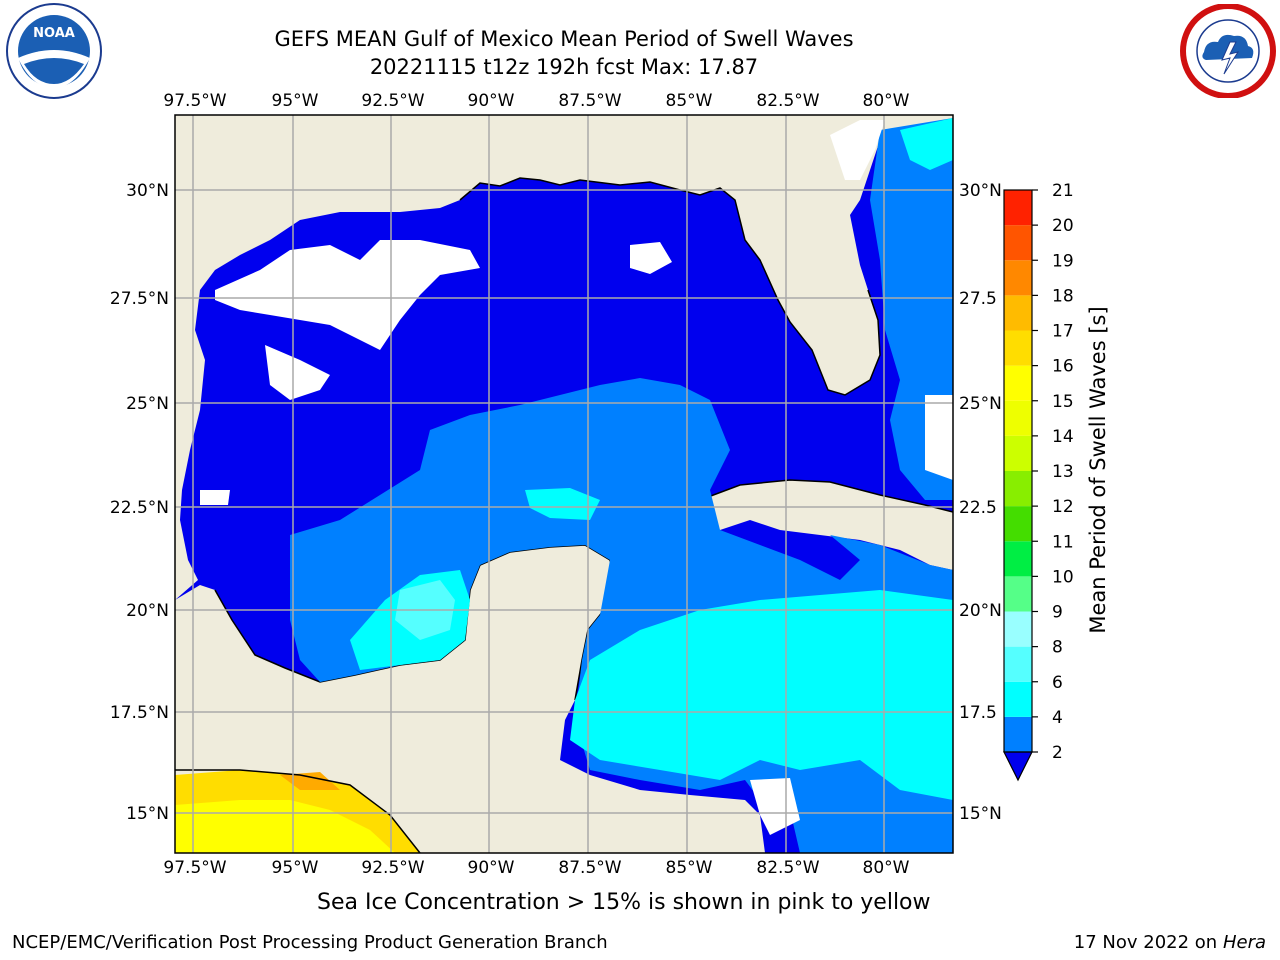 The width and height of the screenshot is (1280, 960). What do you see at coordinates (926, 144) in the screenshot?
I see `swell-field-4-6s-east` at bounding box center [926, 144].